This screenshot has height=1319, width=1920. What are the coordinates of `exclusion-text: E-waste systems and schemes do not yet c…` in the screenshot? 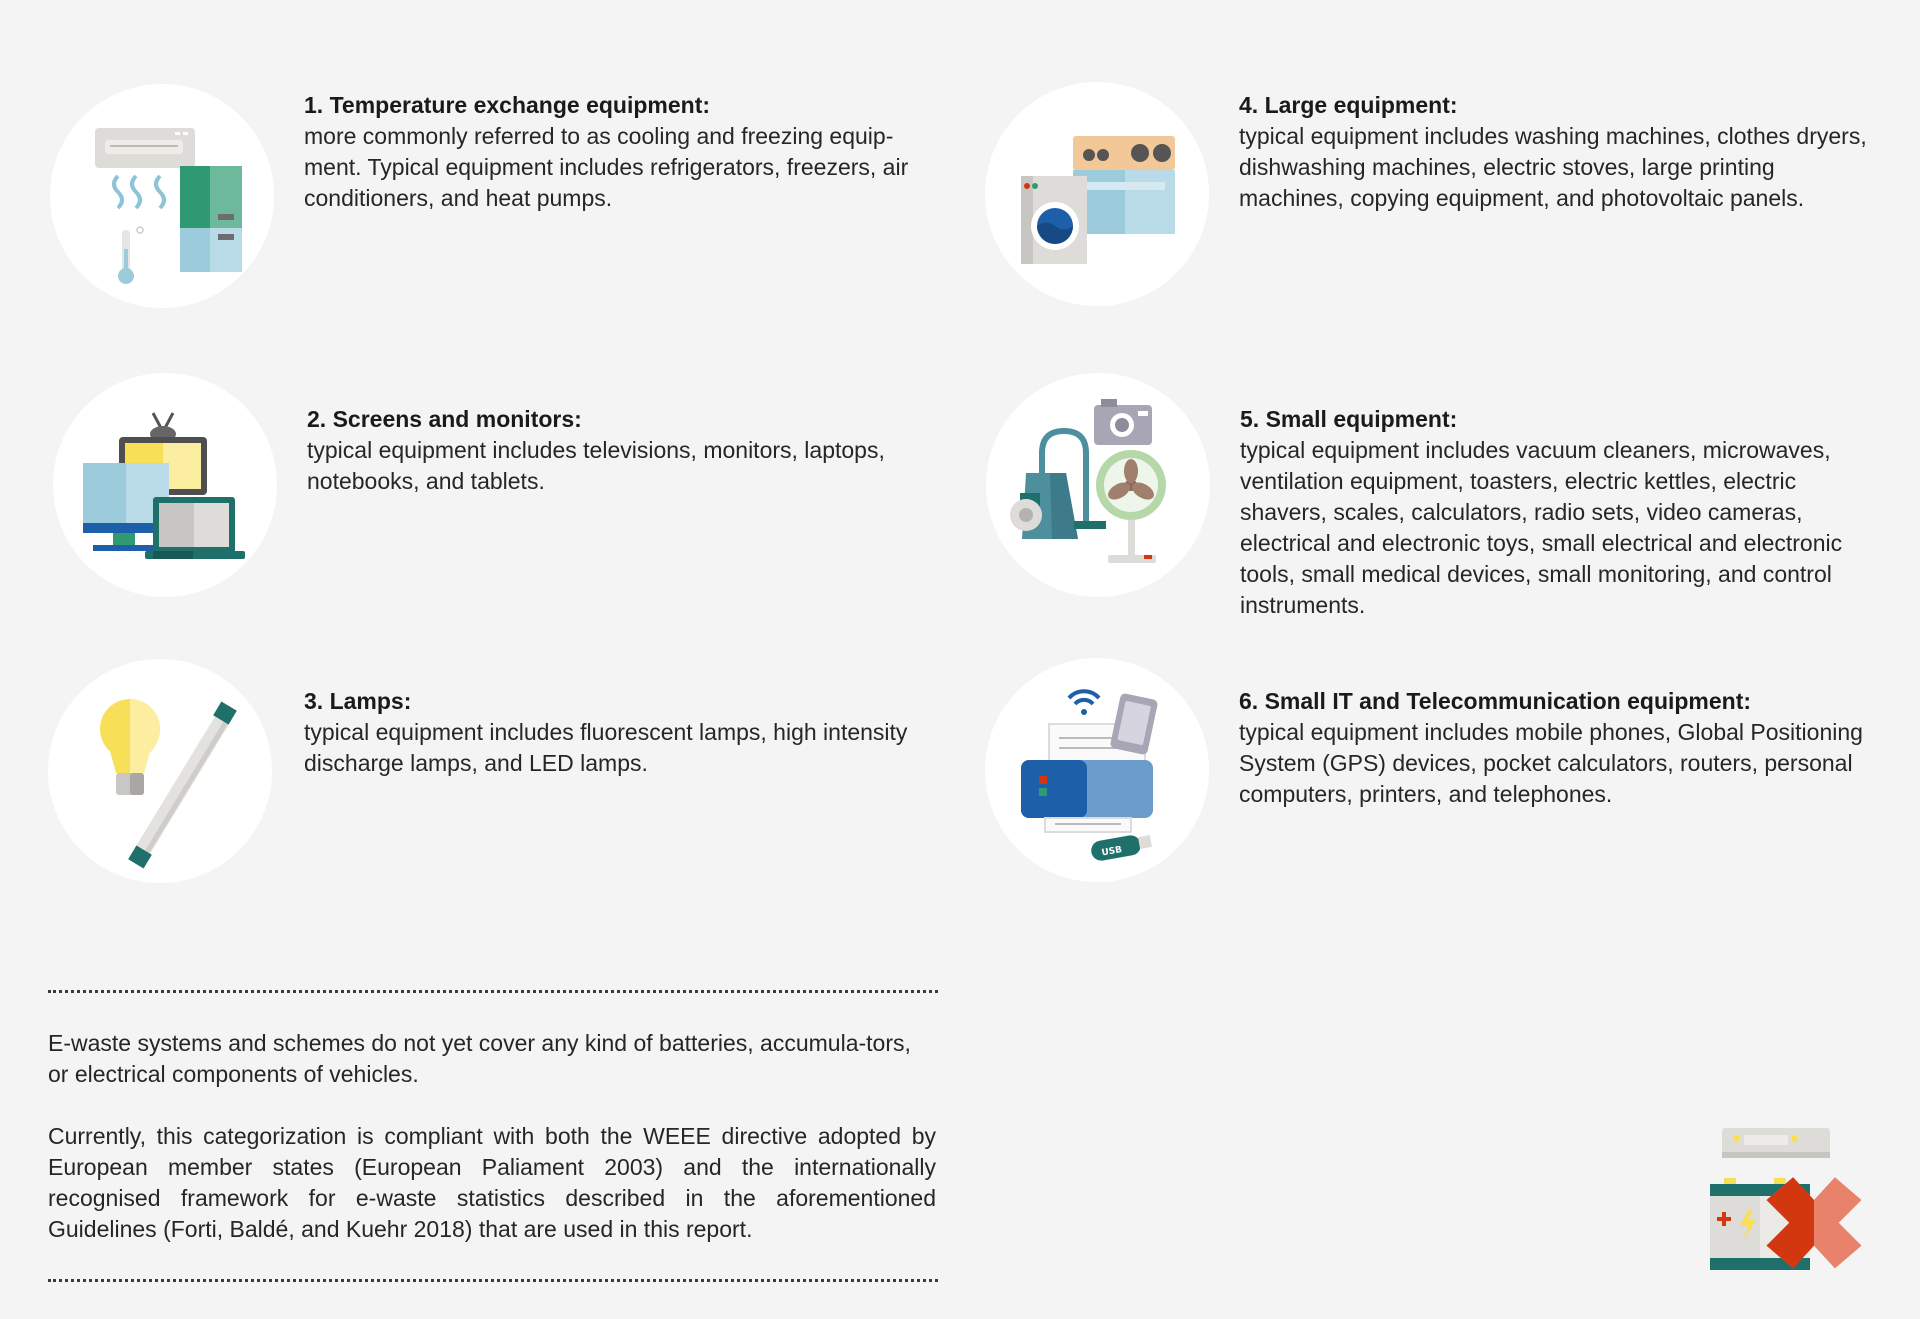 It's located at (479, 1058).